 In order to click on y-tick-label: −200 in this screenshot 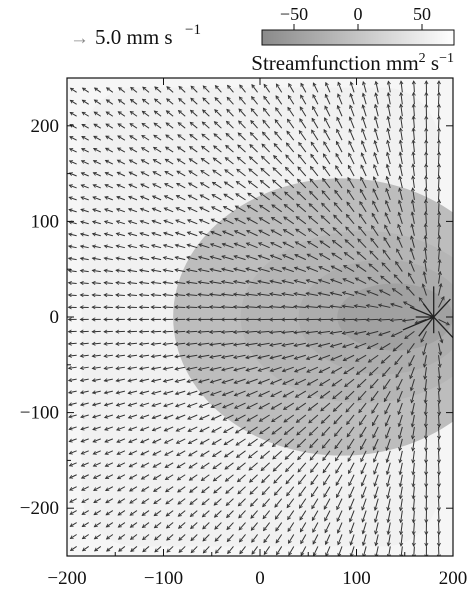, I will do `click(39, 508)`.